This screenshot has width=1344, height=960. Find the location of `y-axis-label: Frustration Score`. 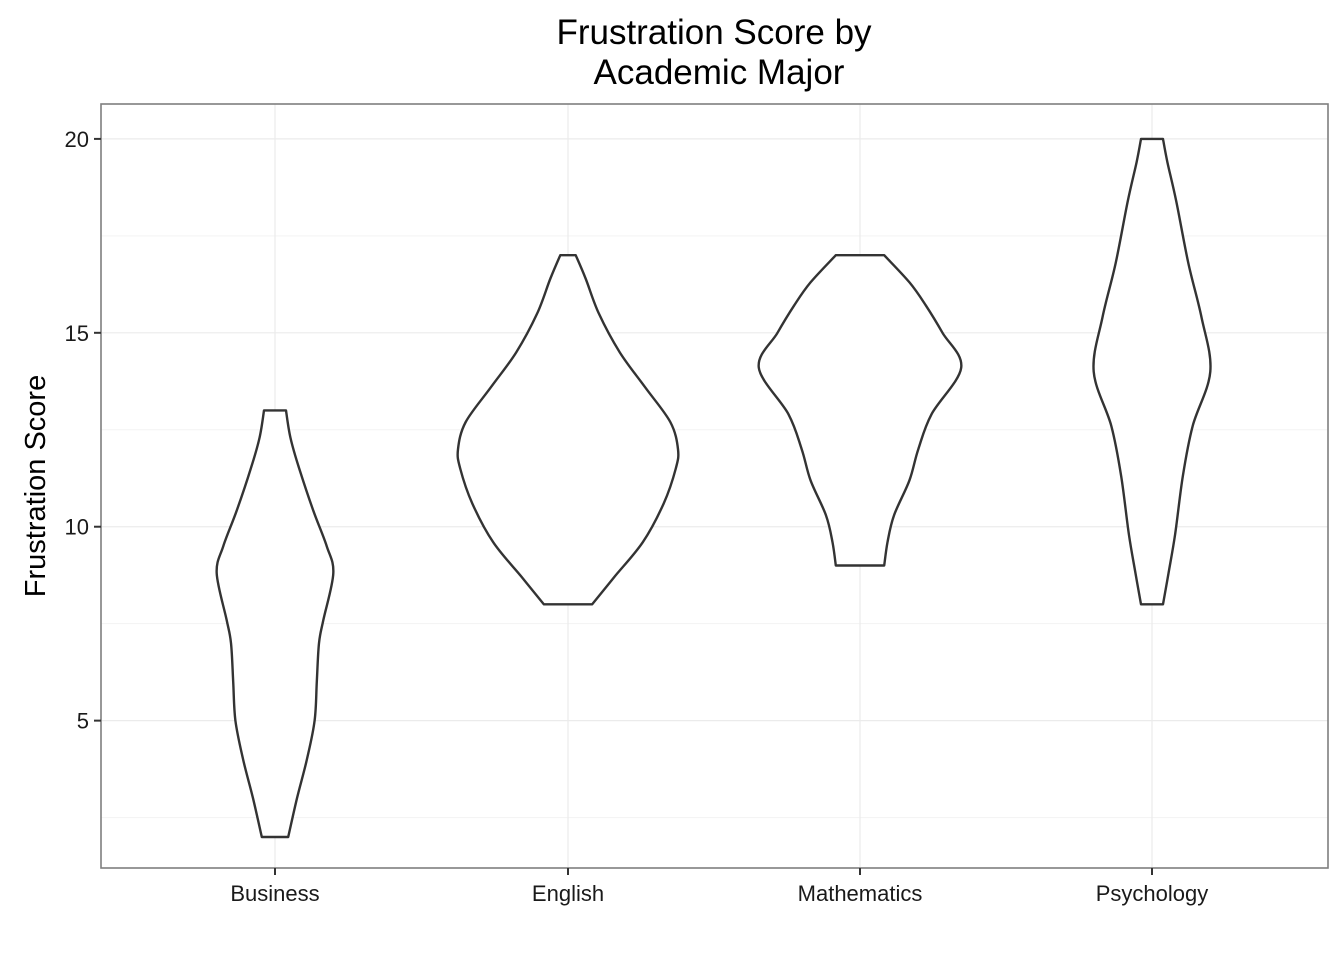

y-axis-label: Frustration Score is located at coordinates (36, 486).